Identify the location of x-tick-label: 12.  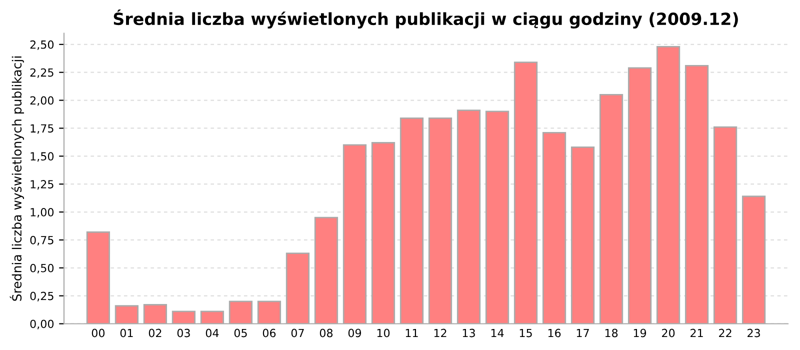
(440, 333).